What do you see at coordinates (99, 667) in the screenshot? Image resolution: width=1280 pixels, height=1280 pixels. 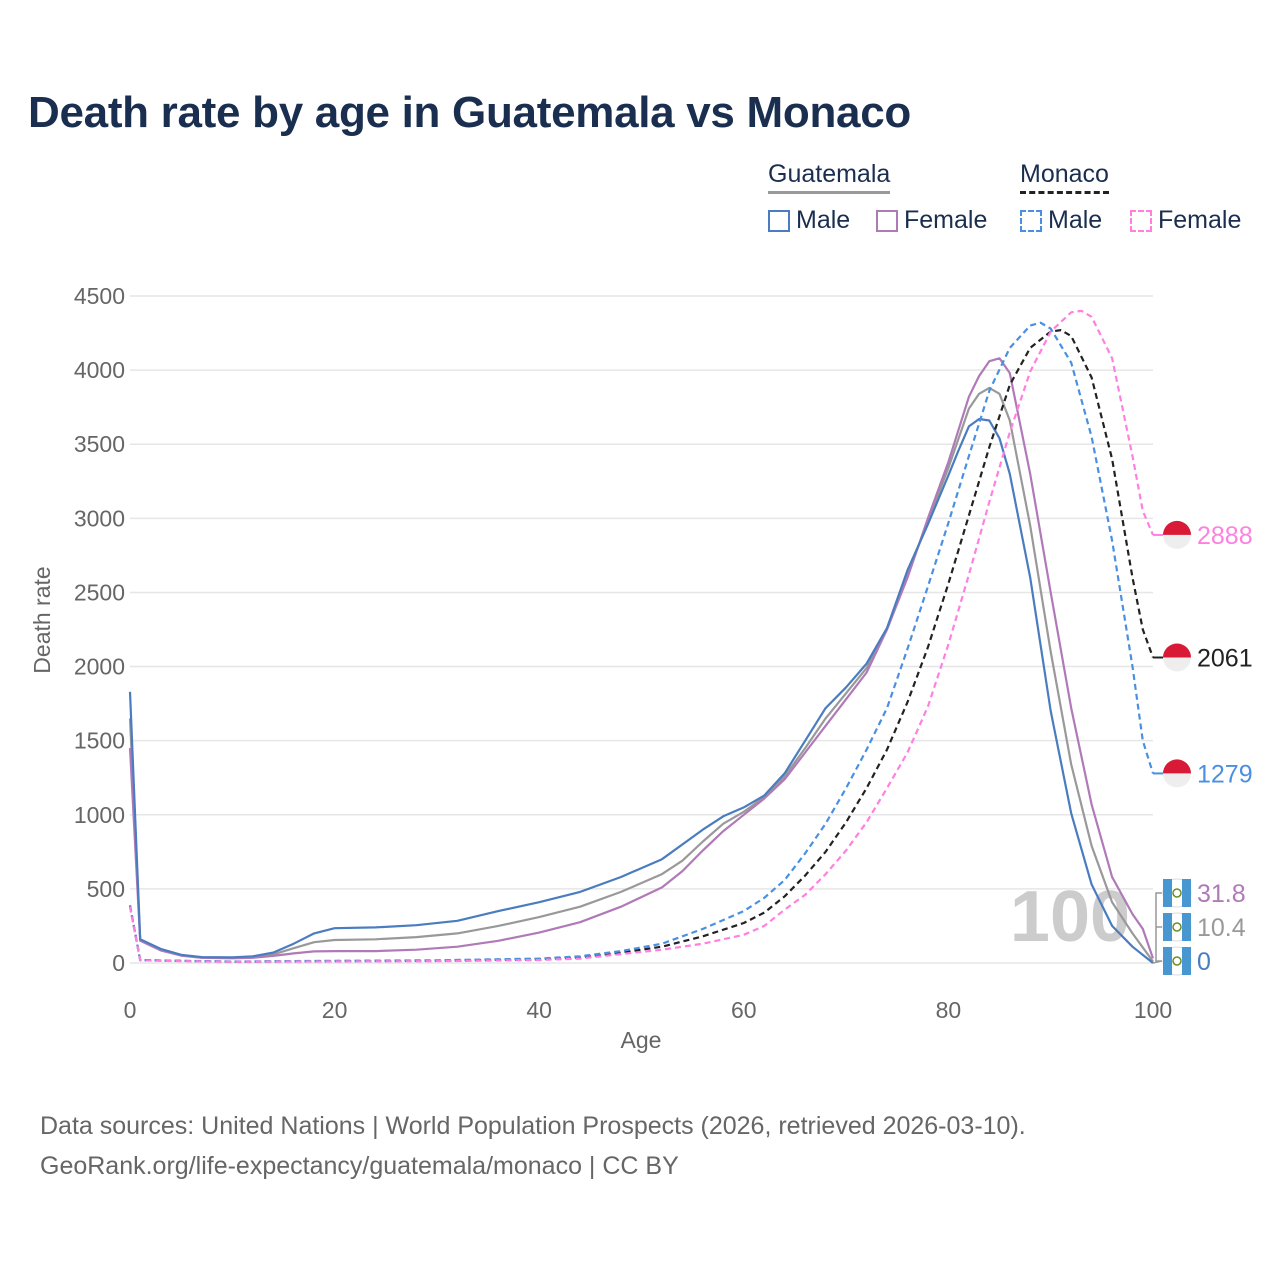 I see `y-tick-label: 2000` at bounding box center [99, 667].